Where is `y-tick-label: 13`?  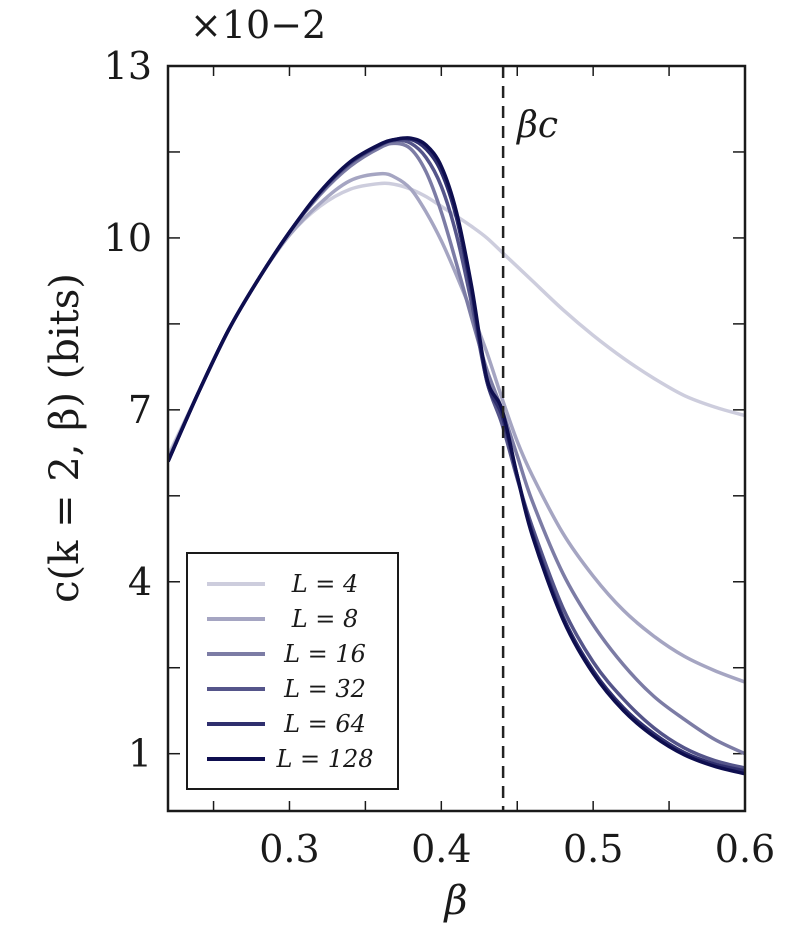 y-tick-label: 13 is located at coordinates (128, 66).